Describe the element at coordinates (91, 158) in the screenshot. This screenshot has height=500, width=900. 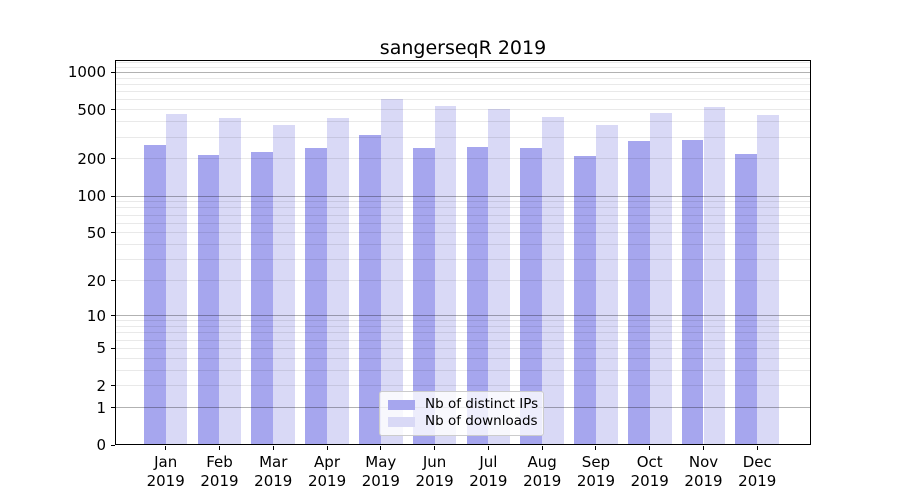
I see `y-tick-label: 200` at that location.